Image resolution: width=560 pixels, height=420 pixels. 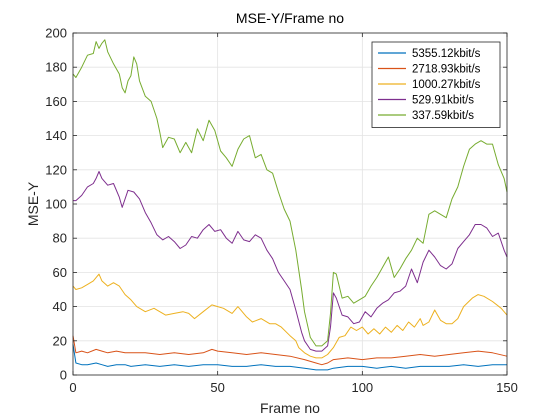 What do you see at coordinates (290, 408) in the screenshot?
I see `x-axis-label: Frame no` at bounding box center [290, 408].